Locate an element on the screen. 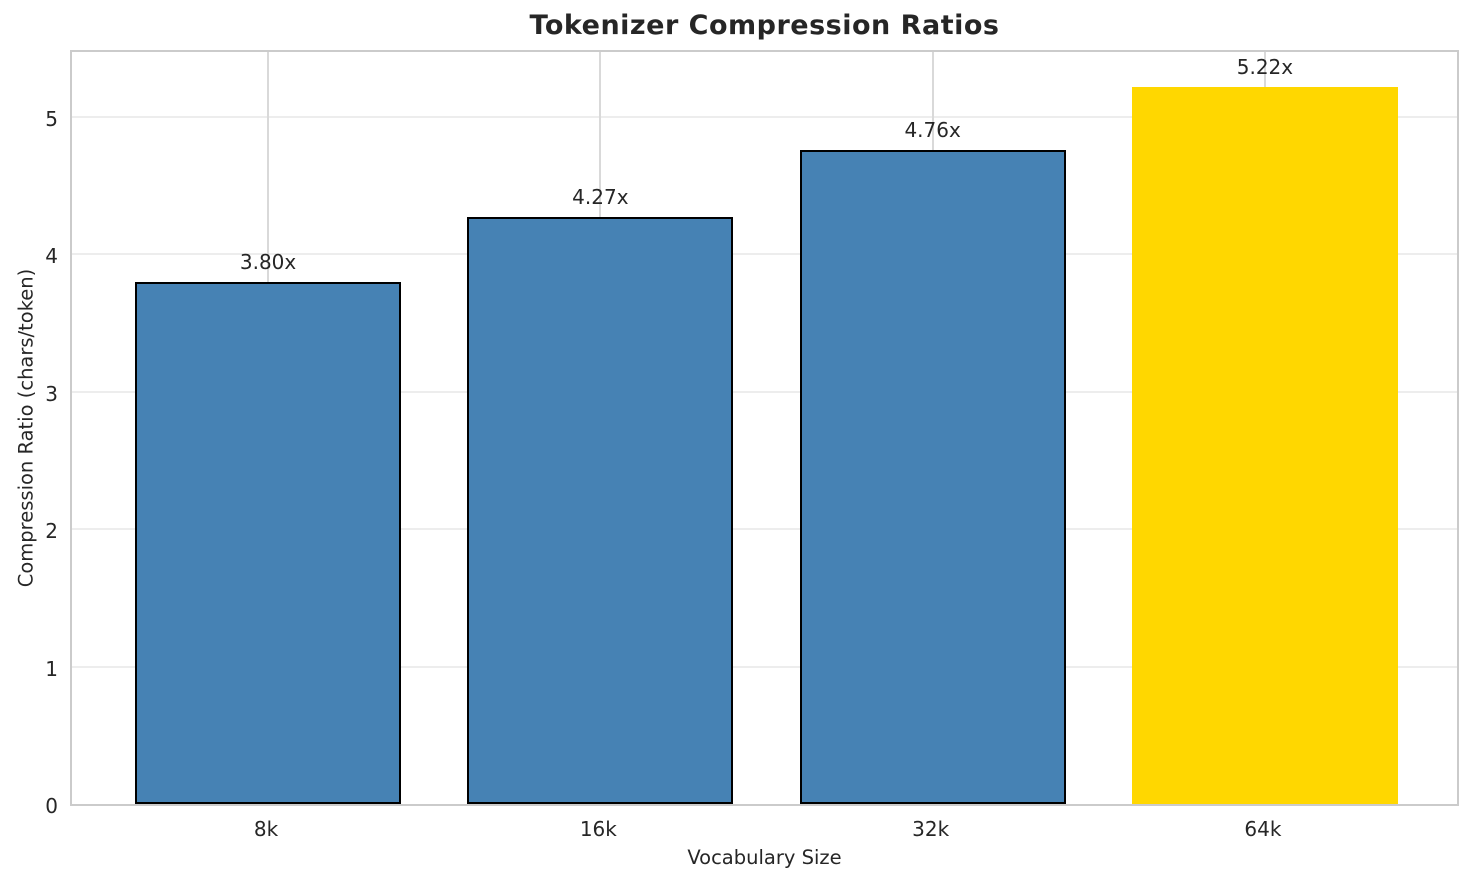 This screenshot has height=885, width=1483. bar-value-label: 3.80x is located at coordinates (268, 261).